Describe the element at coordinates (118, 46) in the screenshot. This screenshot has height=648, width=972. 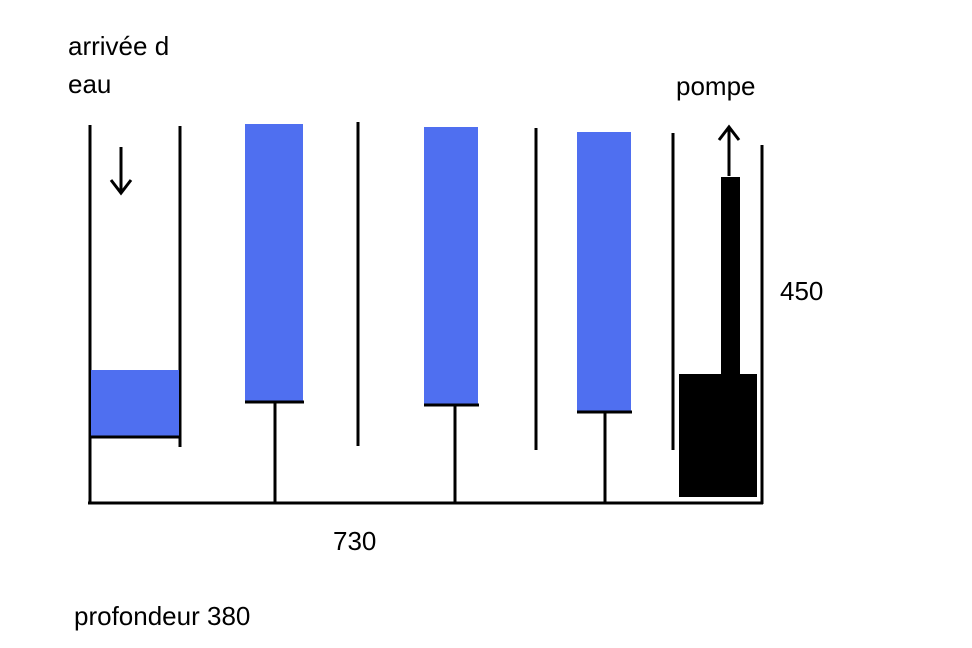
I see `inlet-label: arrivée d` at that location.